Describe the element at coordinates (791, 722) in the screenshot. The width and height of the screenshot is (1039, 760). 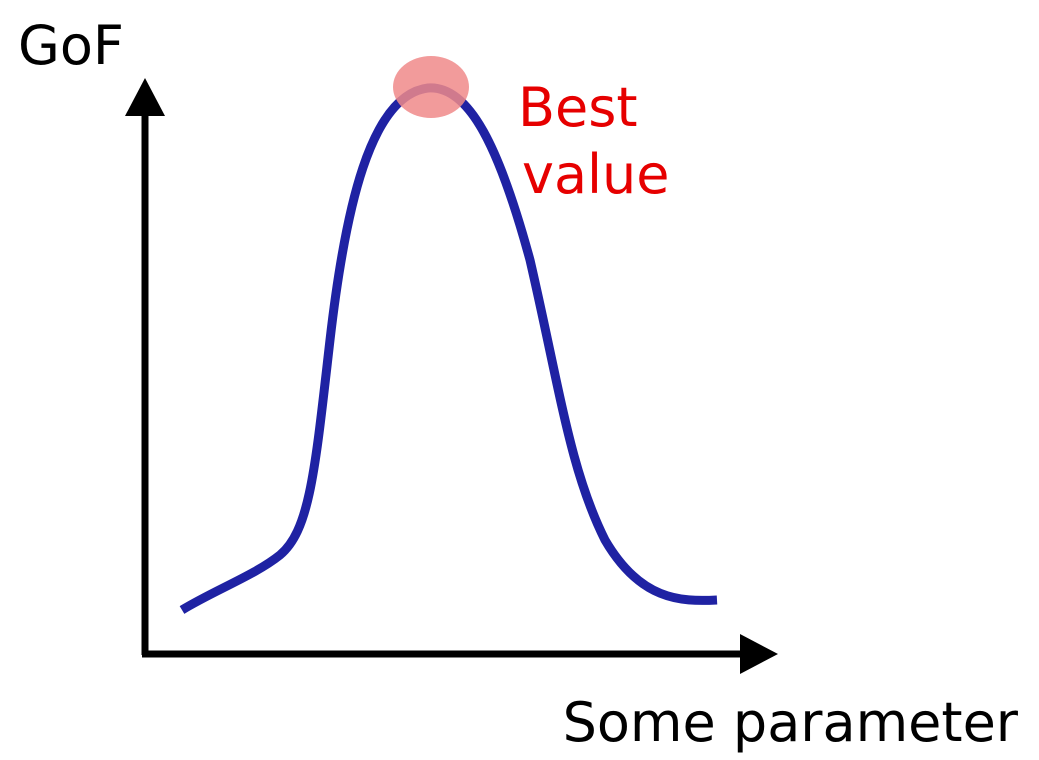
I see `x-axis-label: Some parameter` at that location.